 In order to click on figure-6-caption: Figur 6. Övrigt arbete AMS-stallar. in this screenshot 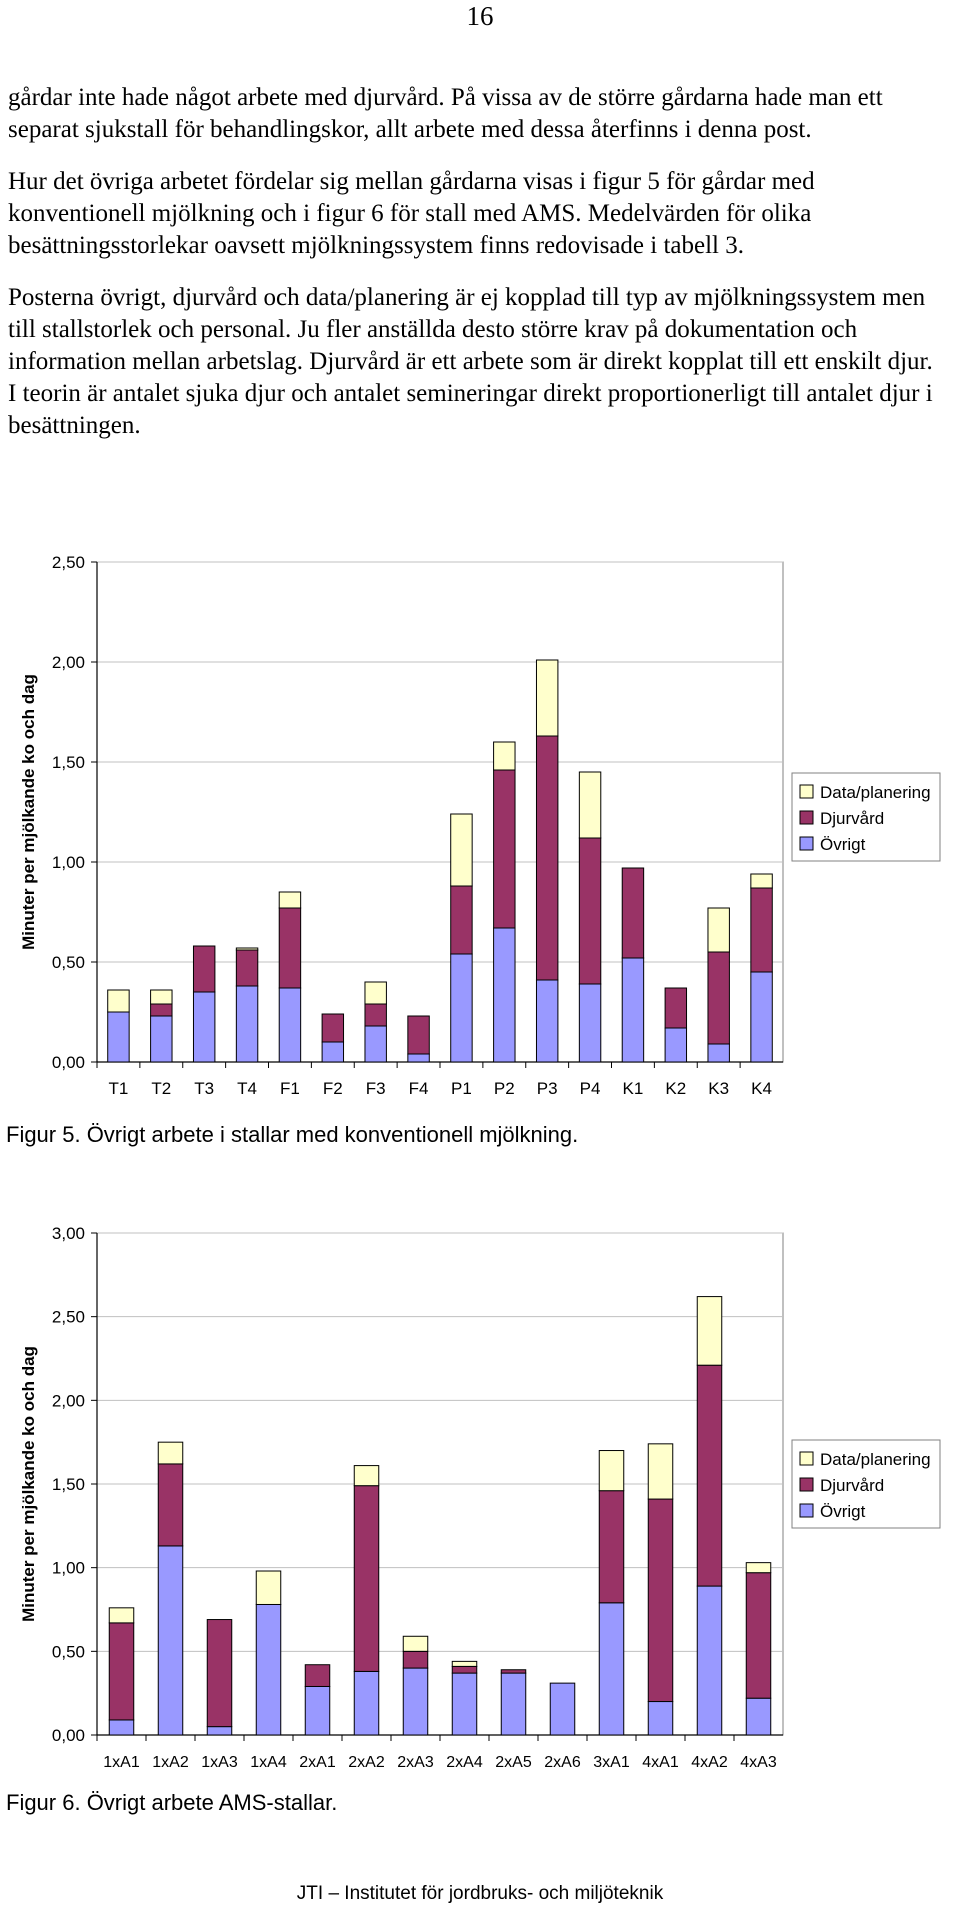, I will do `click(172, 1802)`.